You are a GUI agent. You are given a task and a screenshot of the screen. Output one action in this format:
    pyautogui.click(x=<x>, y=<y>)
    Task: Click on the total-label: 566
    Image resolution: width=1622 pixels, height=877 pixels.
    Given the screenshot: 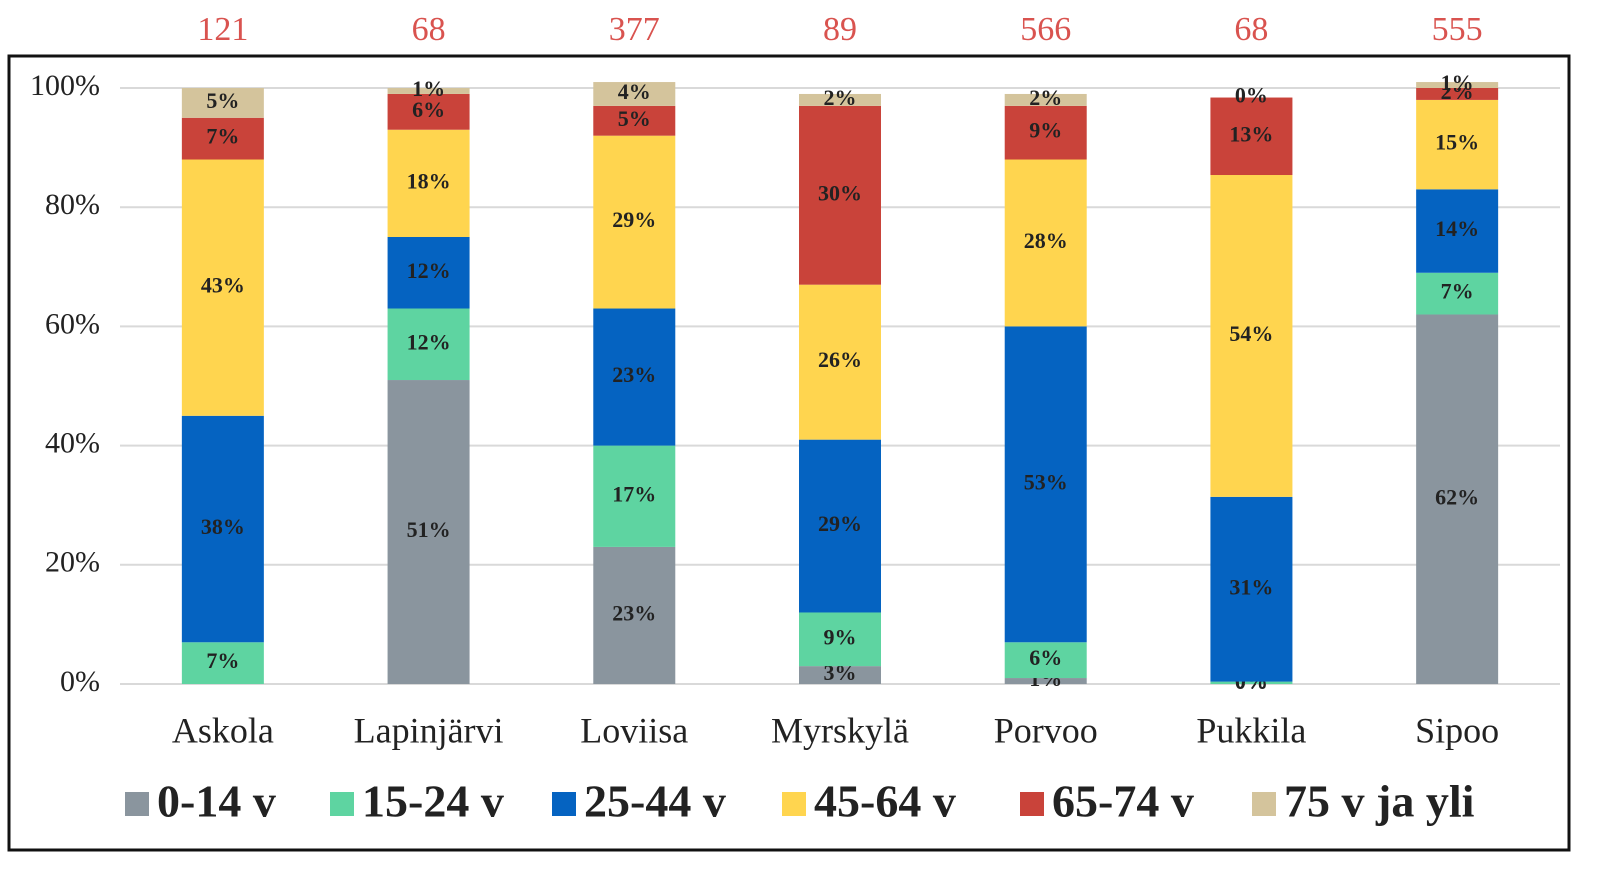 What is the action you would take?
    pyautogui.click(x=1045, y=29)
    